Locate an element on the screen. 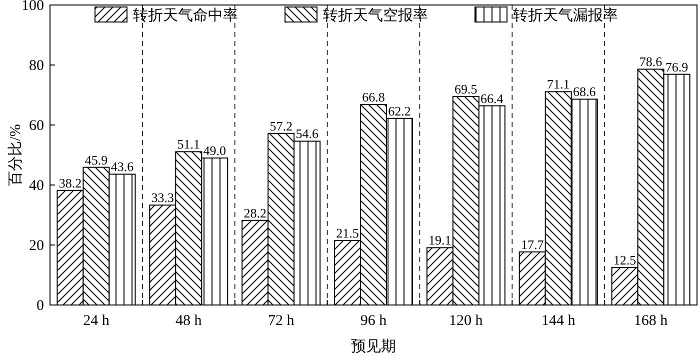 Image resolution: width=700 pixels, height=357 pixels. y-axis-title: 百分比/% is located at coordinates (15, 155).